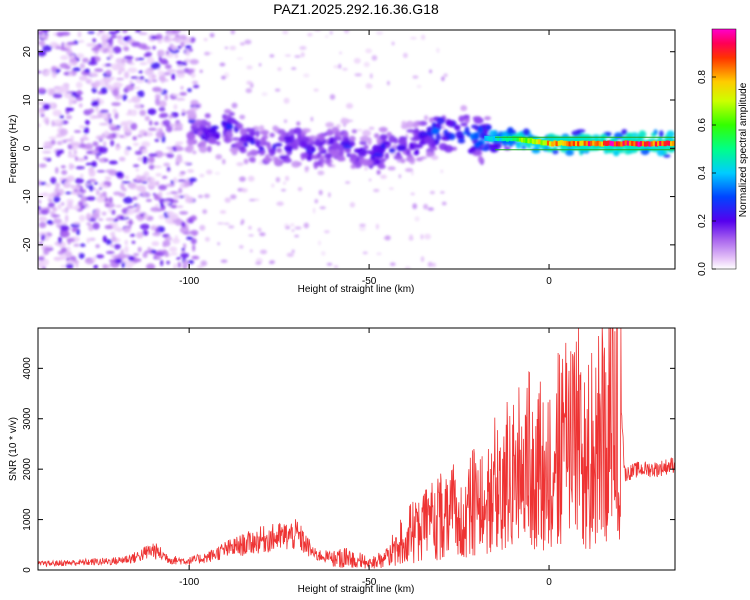  I want to click on spectrogram-ridge, so click(579, 143).